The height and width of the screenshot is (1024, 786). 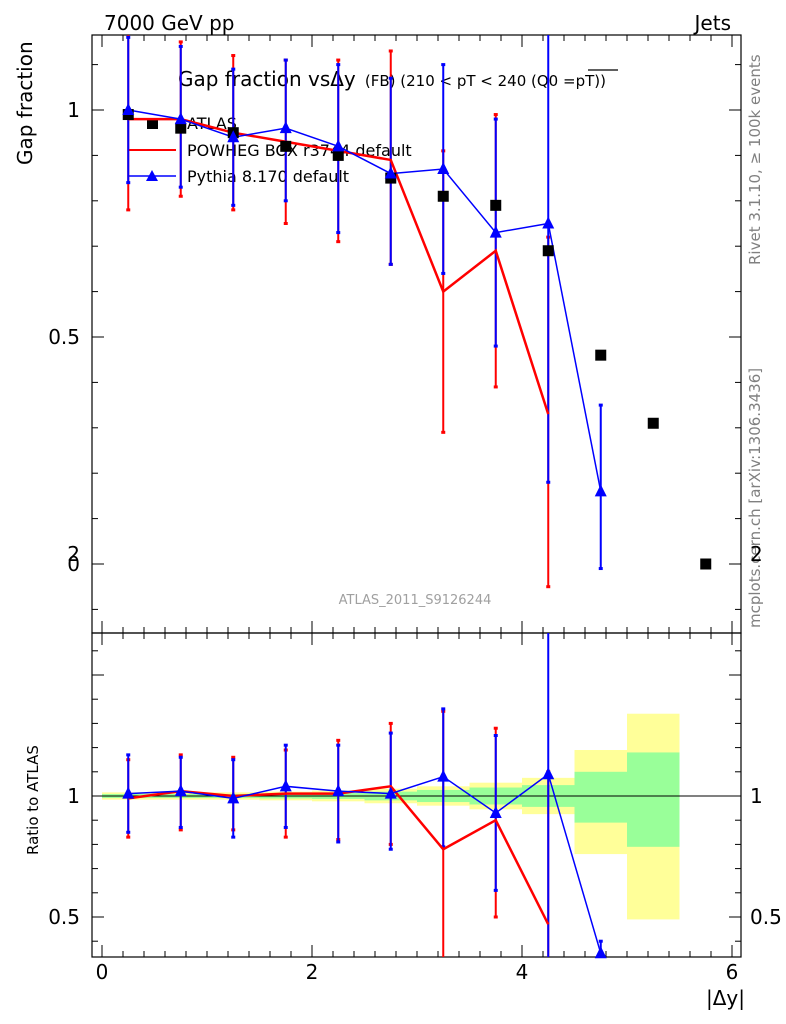 I want to click on ratio-tick-label-right: 0.5, so click(x=766, y=917).